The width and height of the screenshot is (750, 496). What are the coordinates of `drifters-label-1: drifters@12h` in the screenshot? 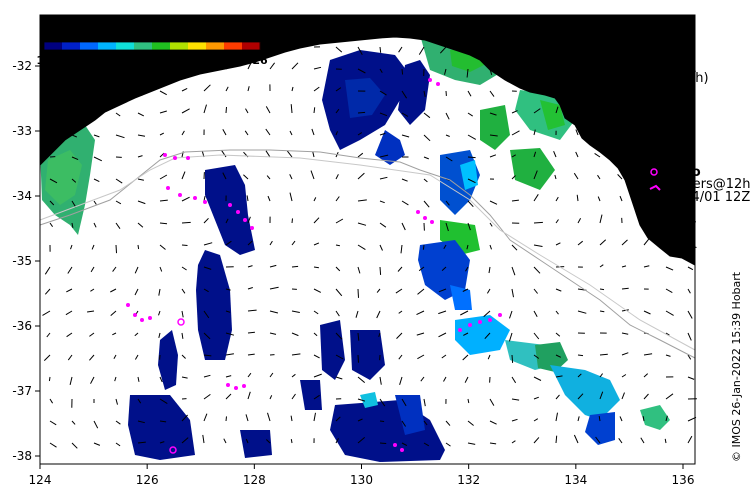 It's located at (708, 184).